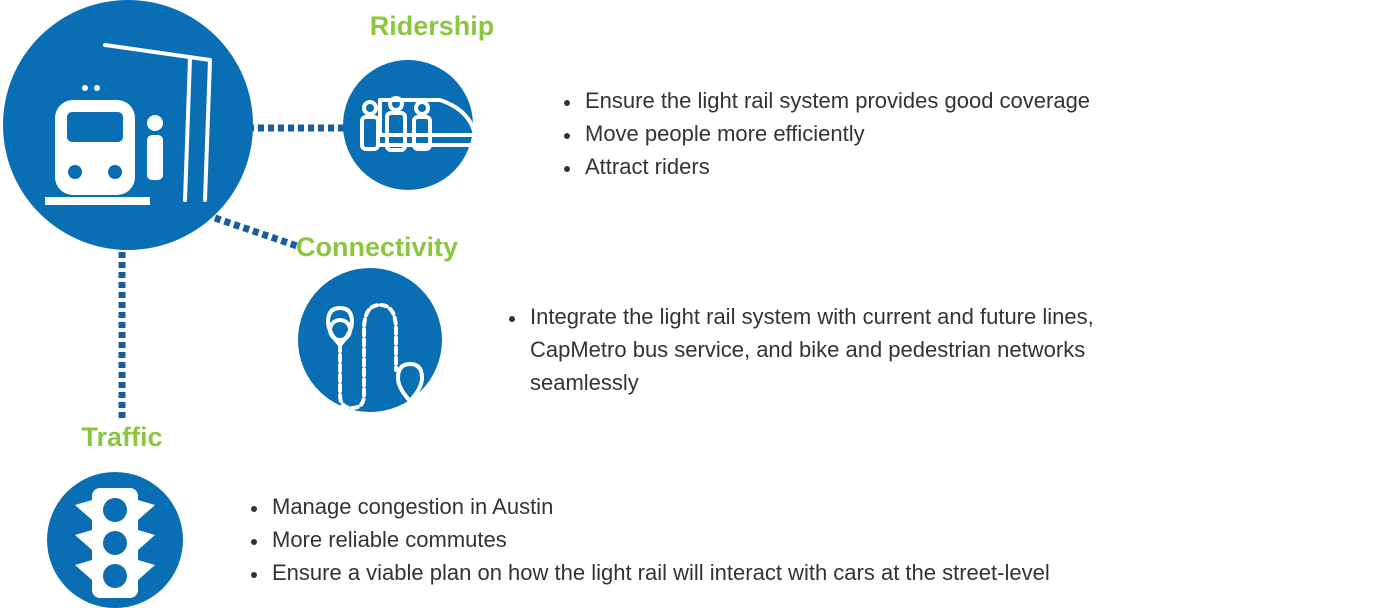 The height and width of the screenshot is (608, 1395). I want to click on bullet-text: seamlessly, so click(584, 382).